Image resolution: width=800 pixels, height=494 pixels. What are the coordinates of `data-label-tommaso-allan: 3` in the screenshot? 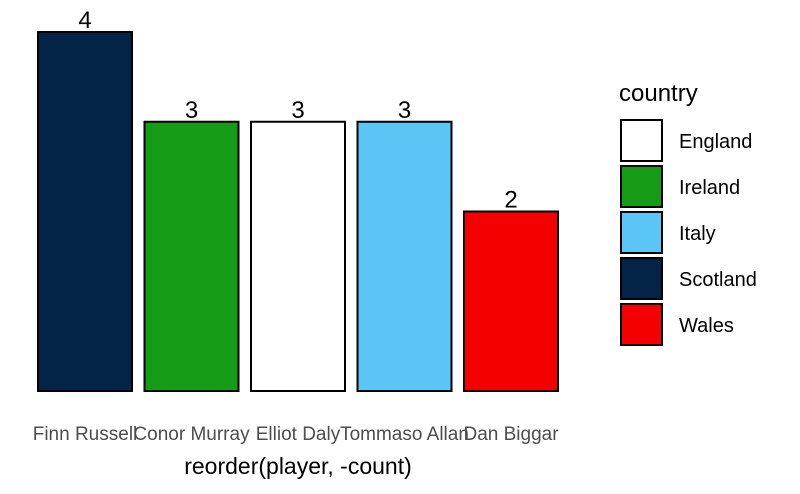 It's located at (404, 110).